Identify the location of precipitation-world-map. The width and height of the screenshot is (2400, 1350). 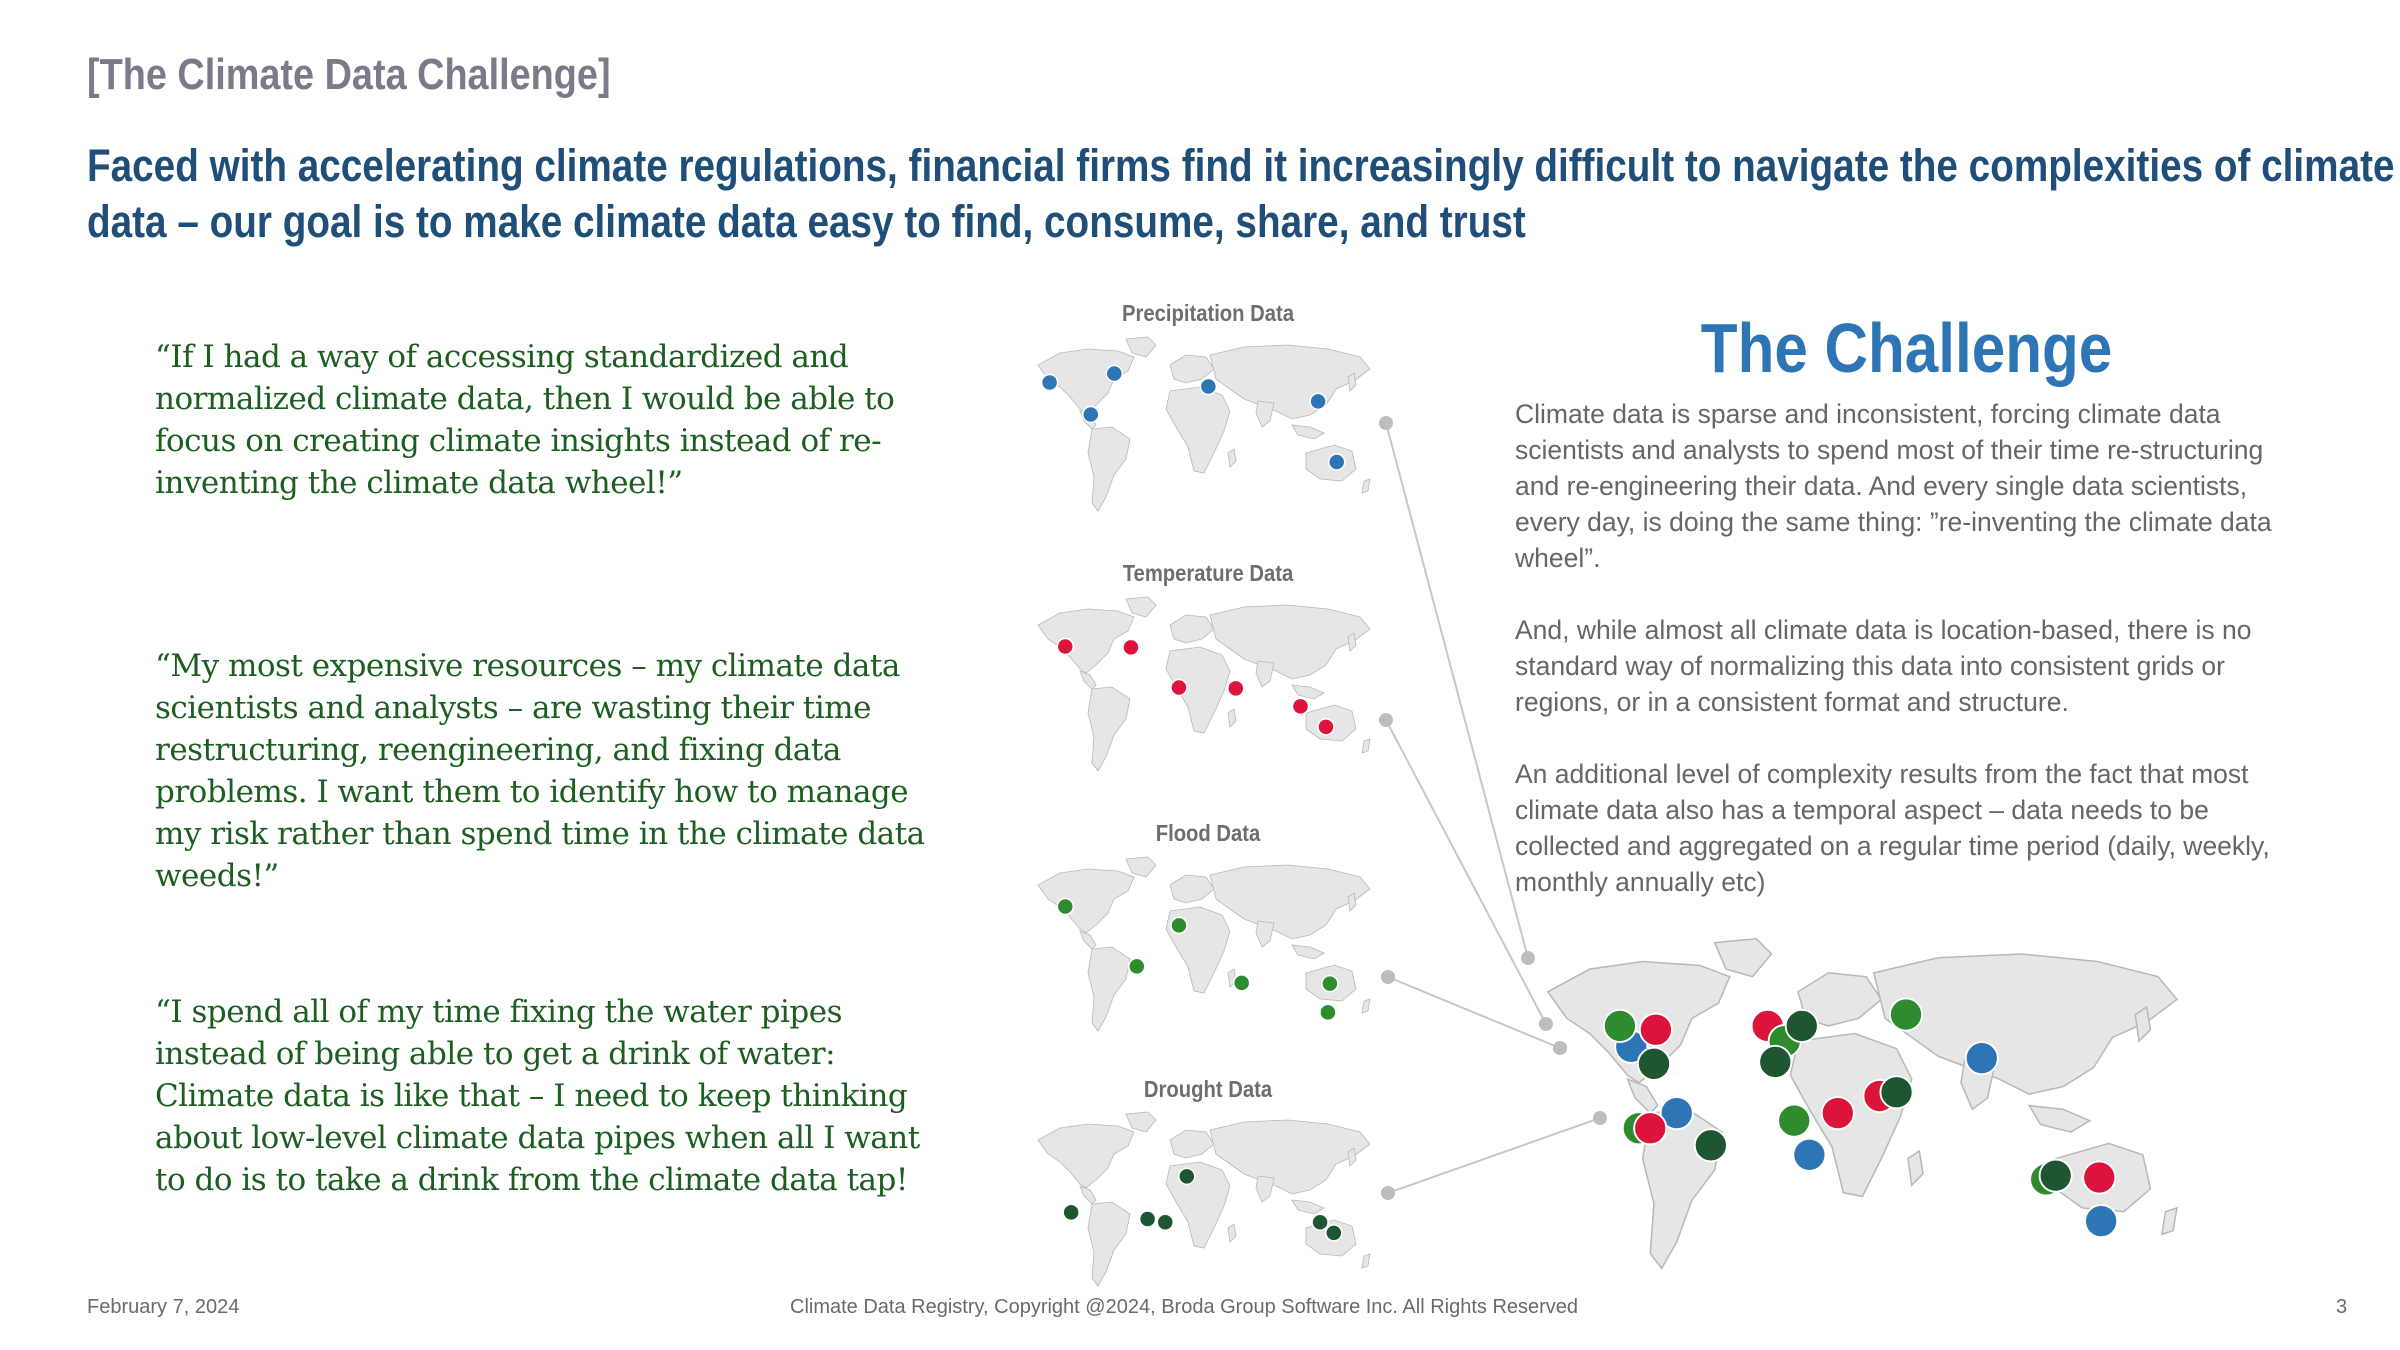
(1204, 424).